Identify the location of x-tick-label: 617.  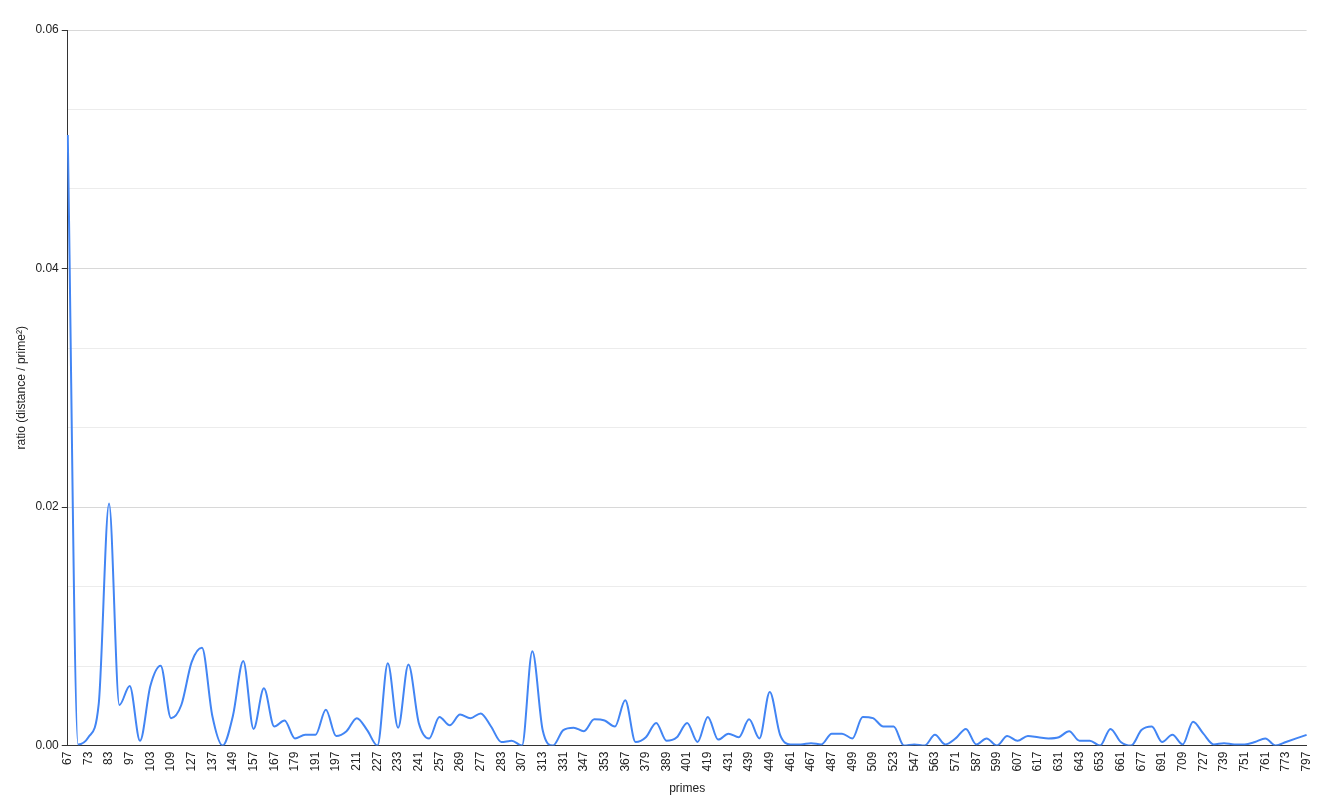
(1037, 761).